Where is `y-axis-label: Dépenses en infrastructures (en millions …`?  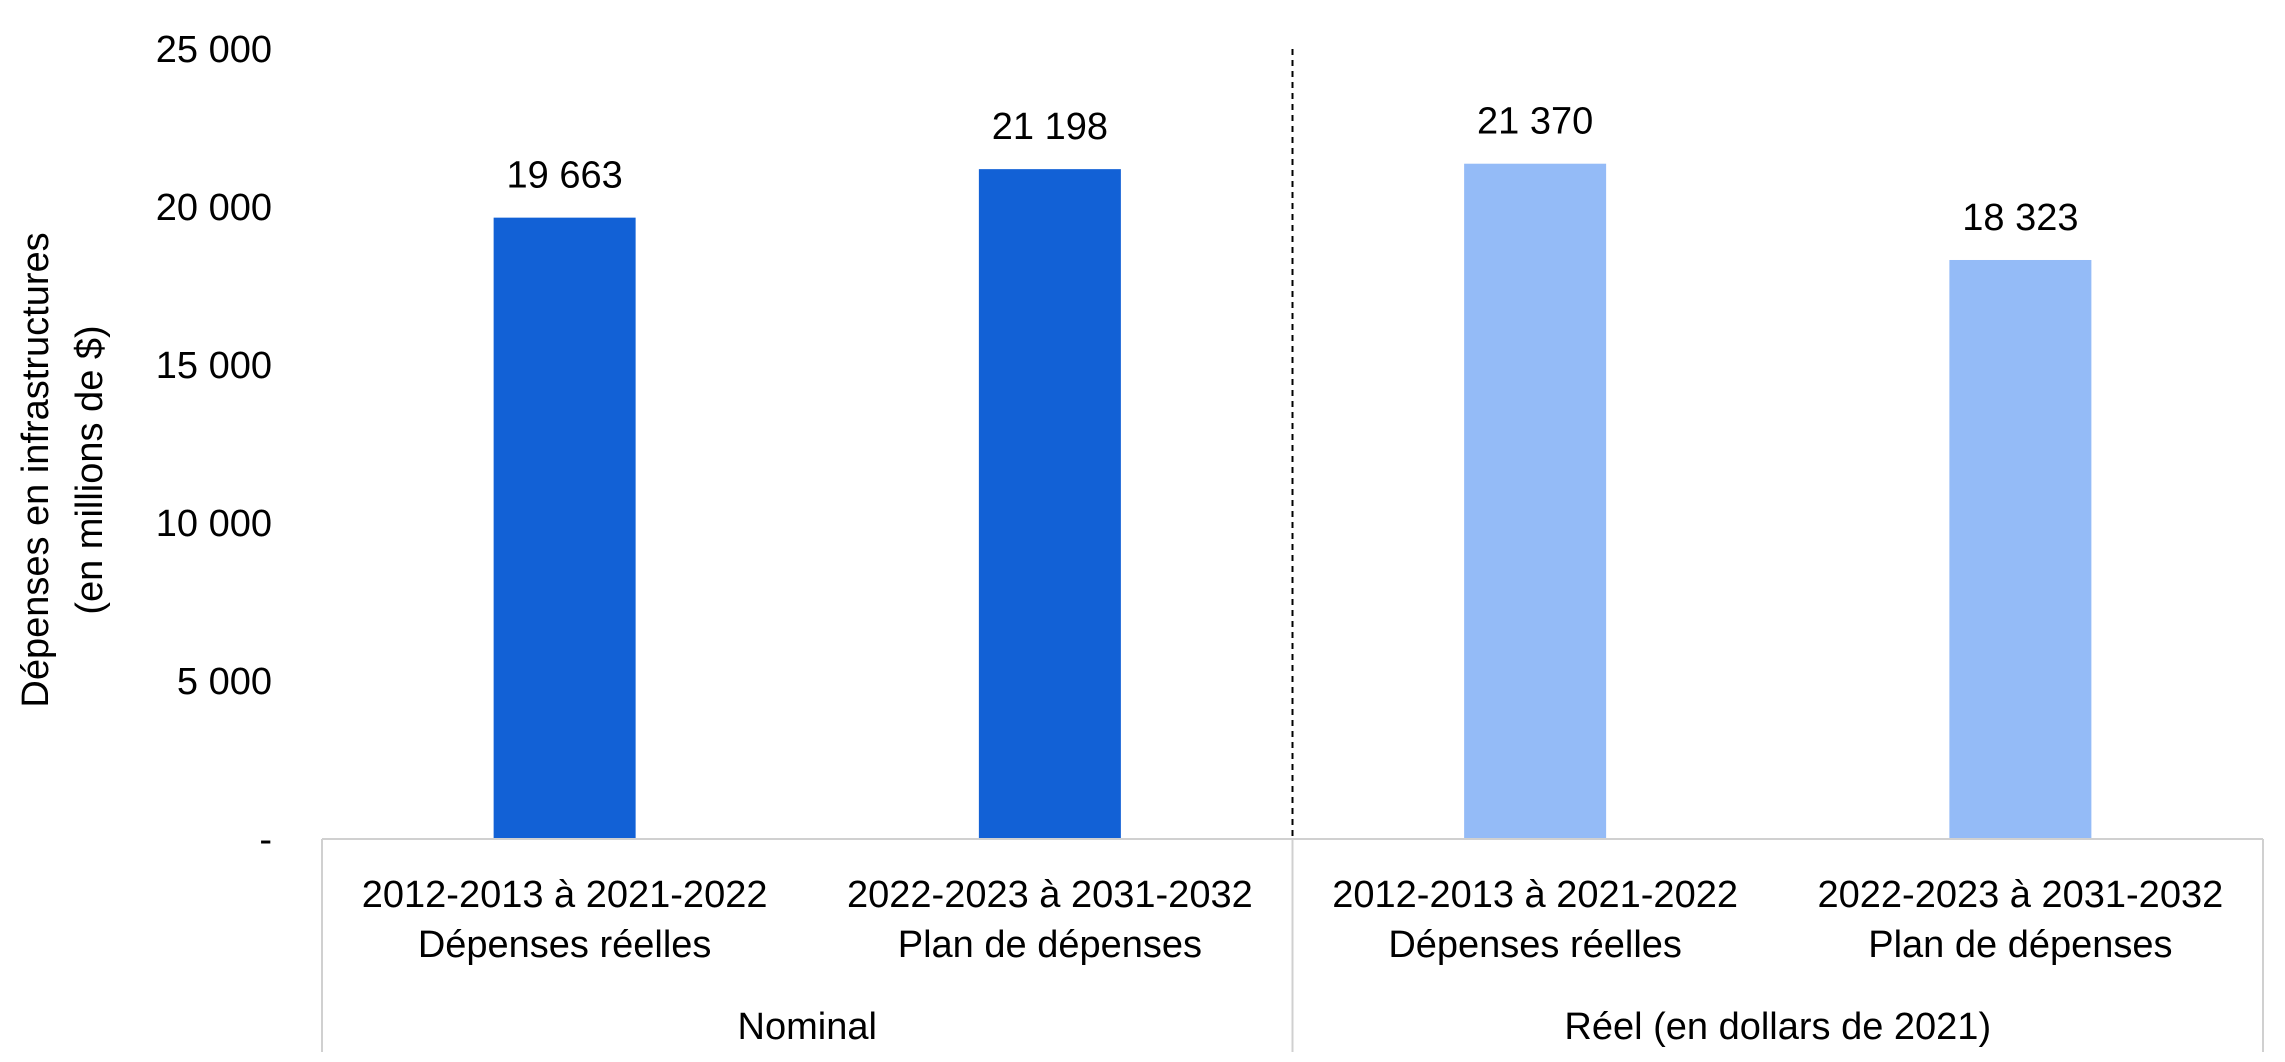
y-axis-label: Dépenses en infrastructures (en millions … is located at coordinates (63, 469).